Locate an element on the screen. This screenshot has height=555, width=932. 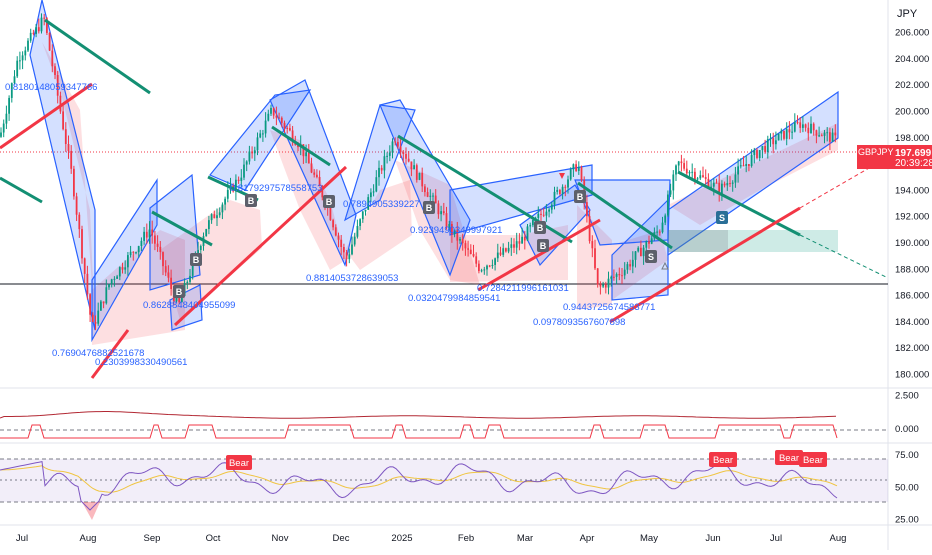
demand-zone is located at coordinates (753, 241).